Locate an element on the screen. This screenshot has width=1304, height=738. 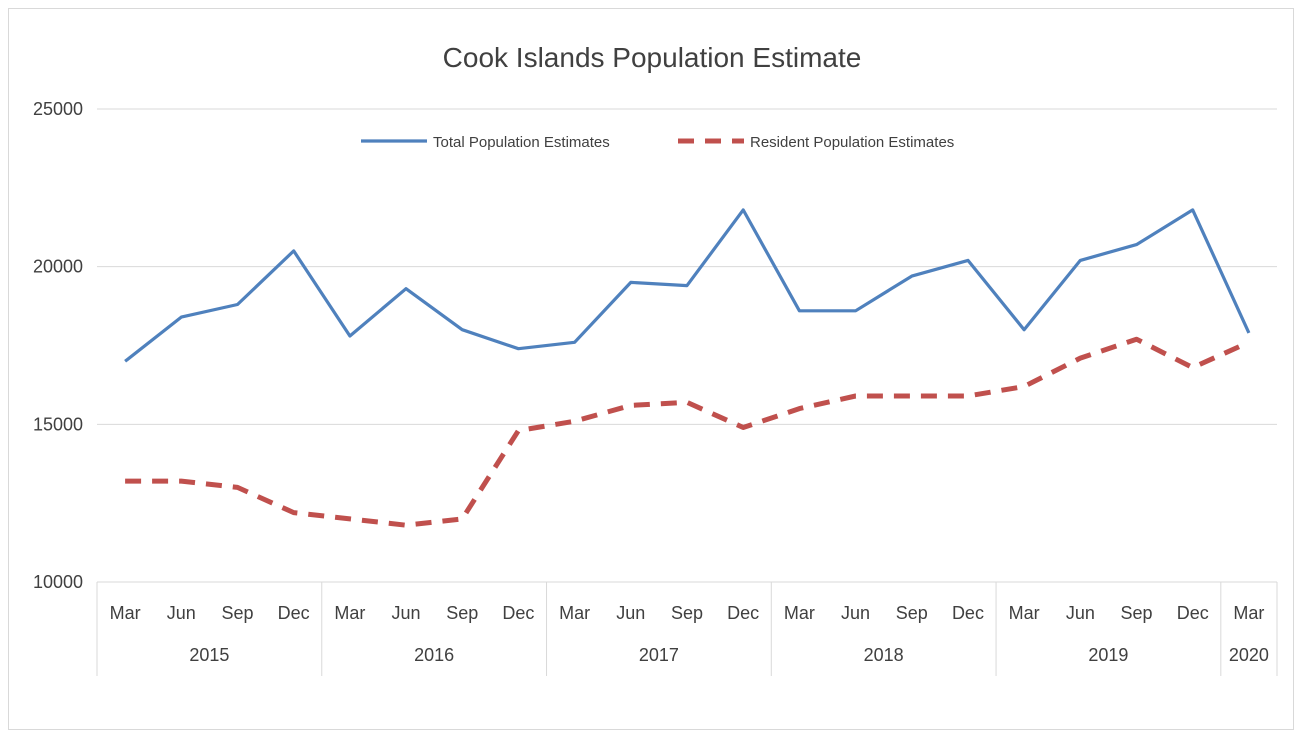
y-tick-label: 15000 is located at coordinates (58, 424).